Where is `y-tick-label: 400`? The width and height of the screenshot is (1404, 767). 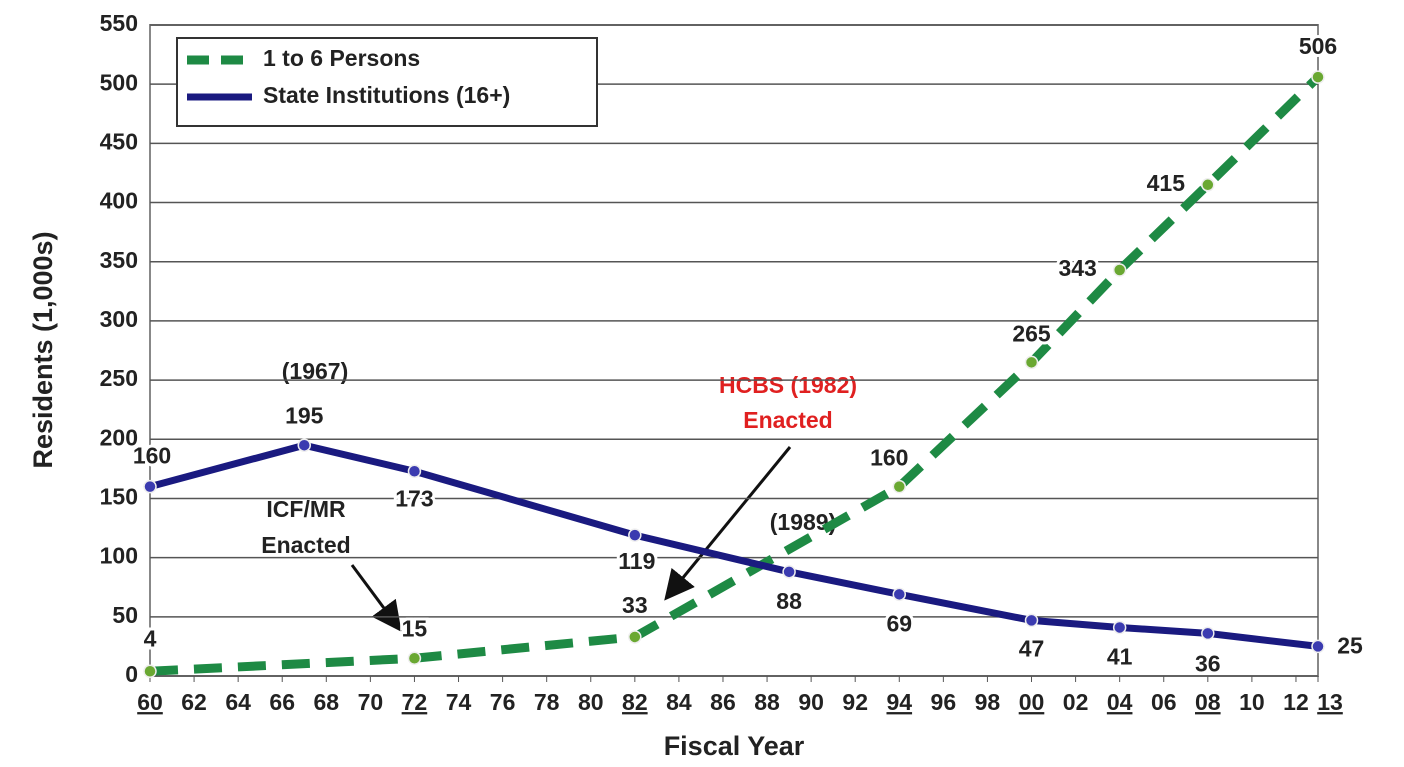
y-tick-label: 400 is located at coordinates (119, 201).